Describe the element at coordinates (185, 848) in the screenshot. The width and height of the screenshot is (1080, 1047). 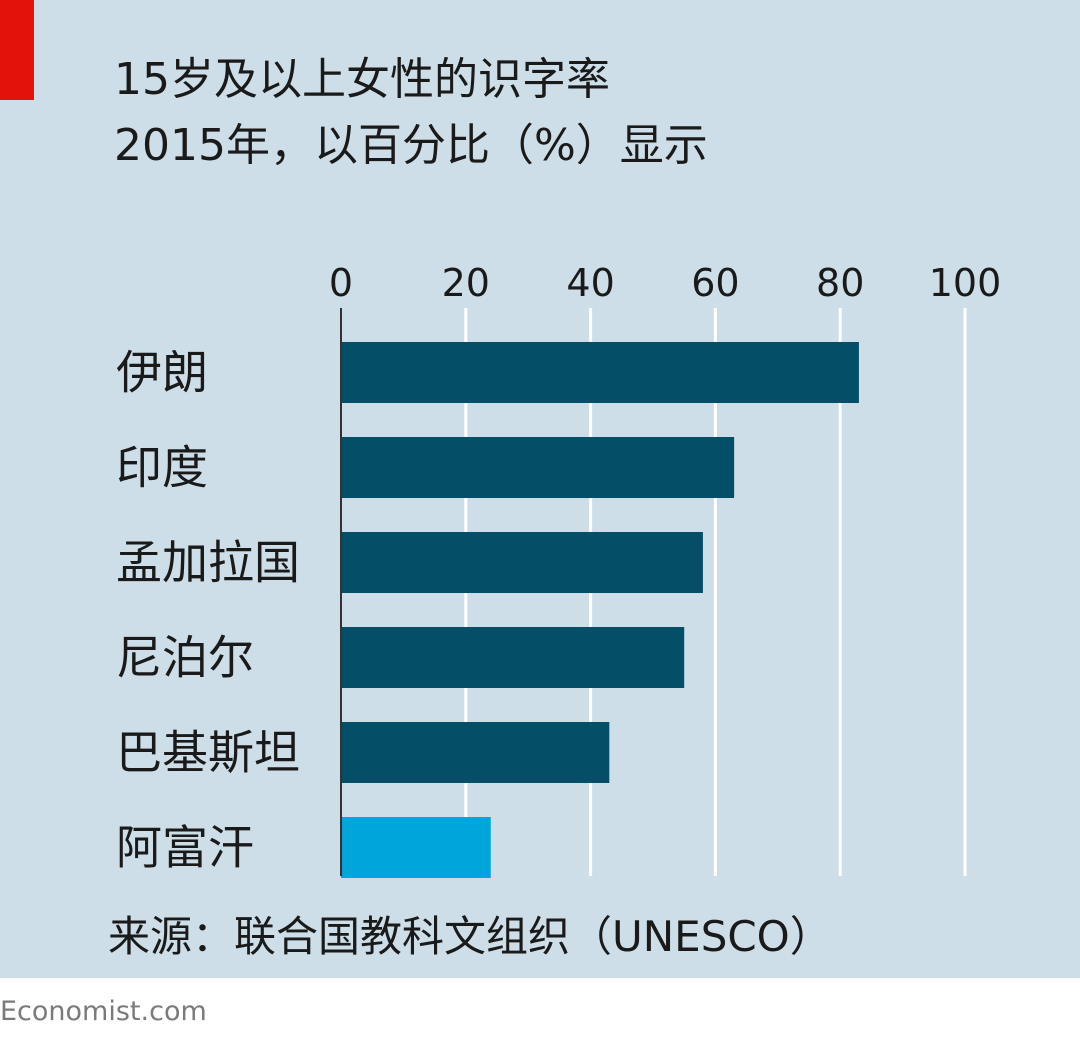
I see `category-label: 阿富汗` at that location.